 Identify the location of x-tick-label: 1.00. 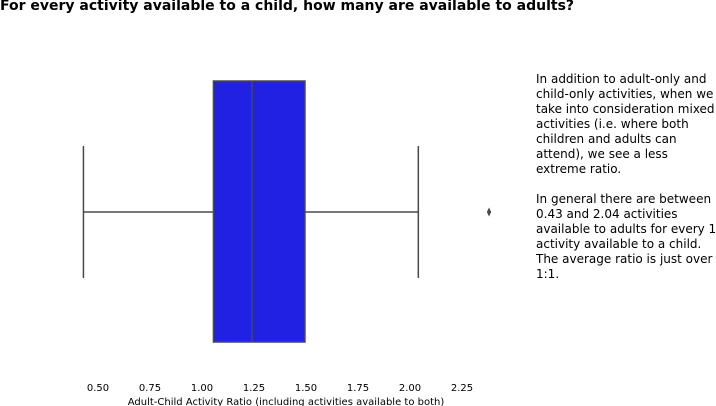
(202, 388).